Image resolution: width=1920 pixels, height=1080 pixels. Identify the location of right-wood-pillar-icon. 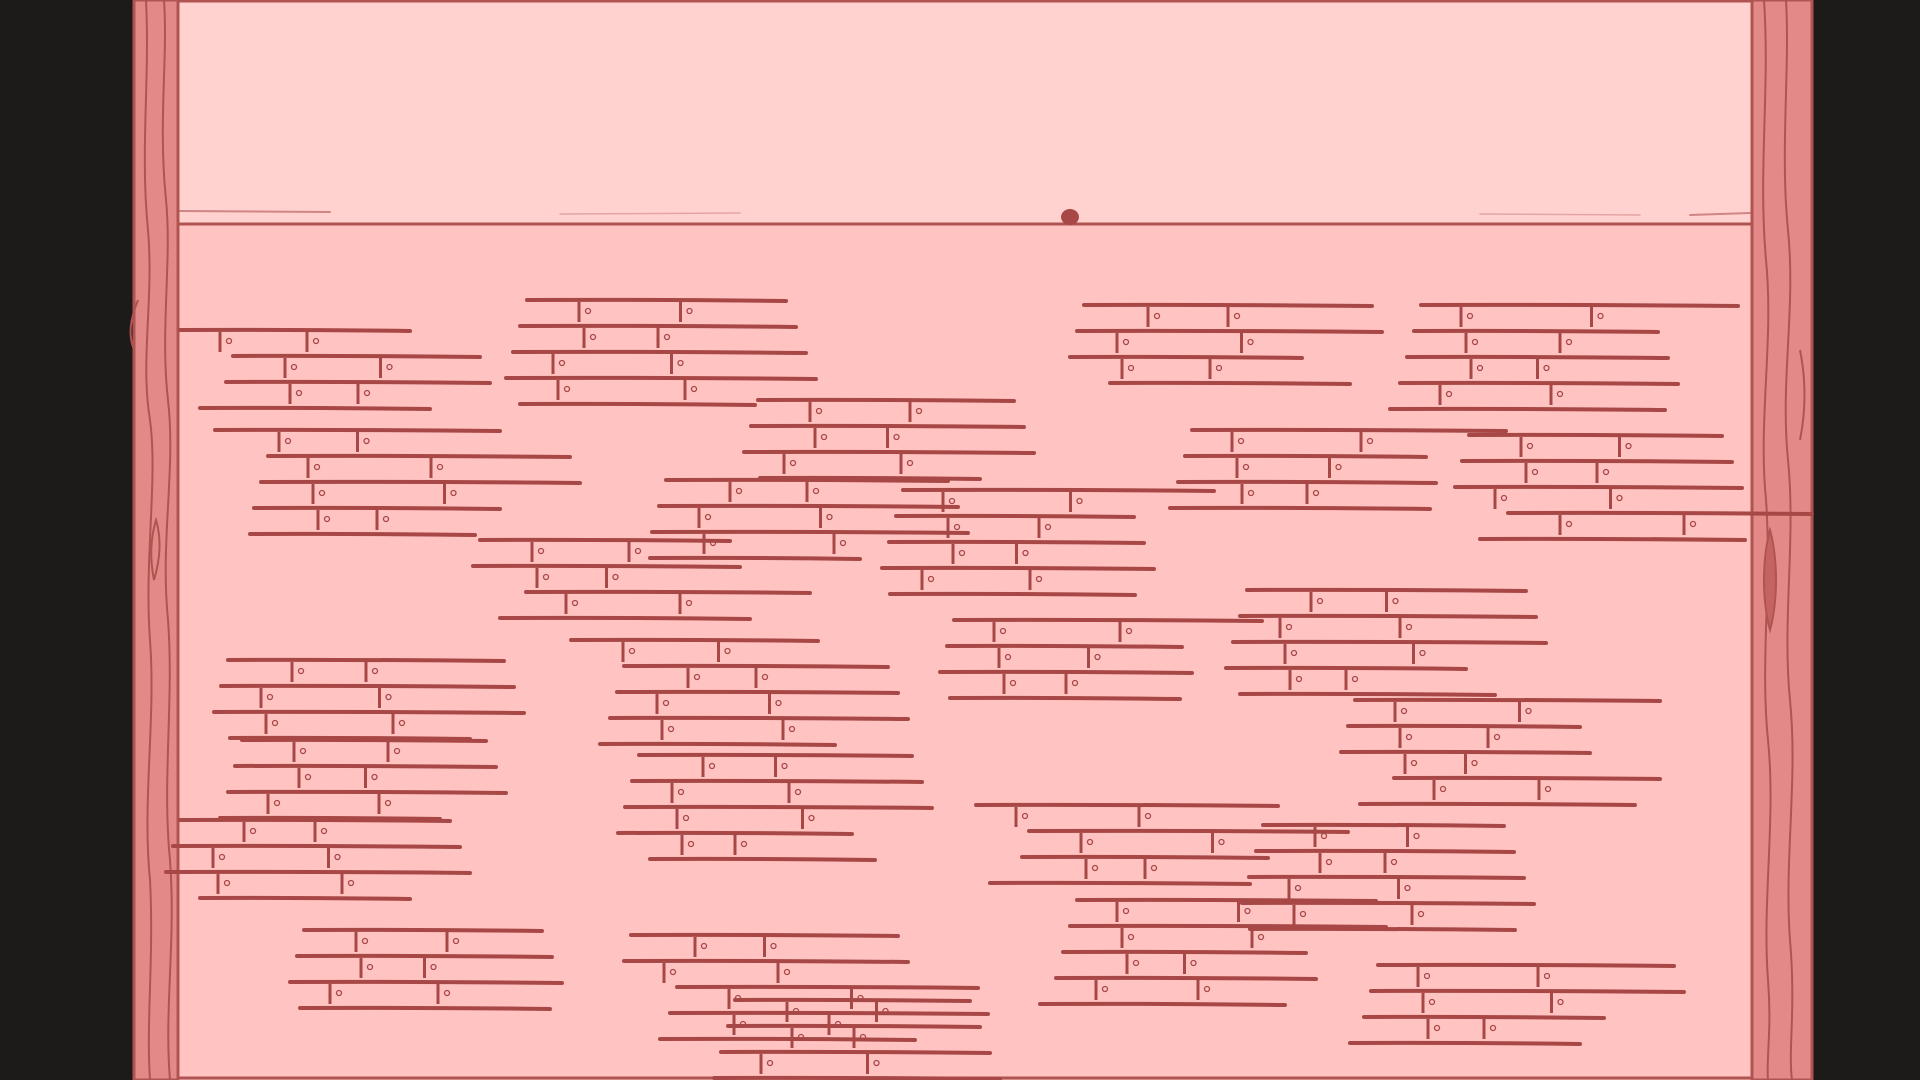
(1782, 540).